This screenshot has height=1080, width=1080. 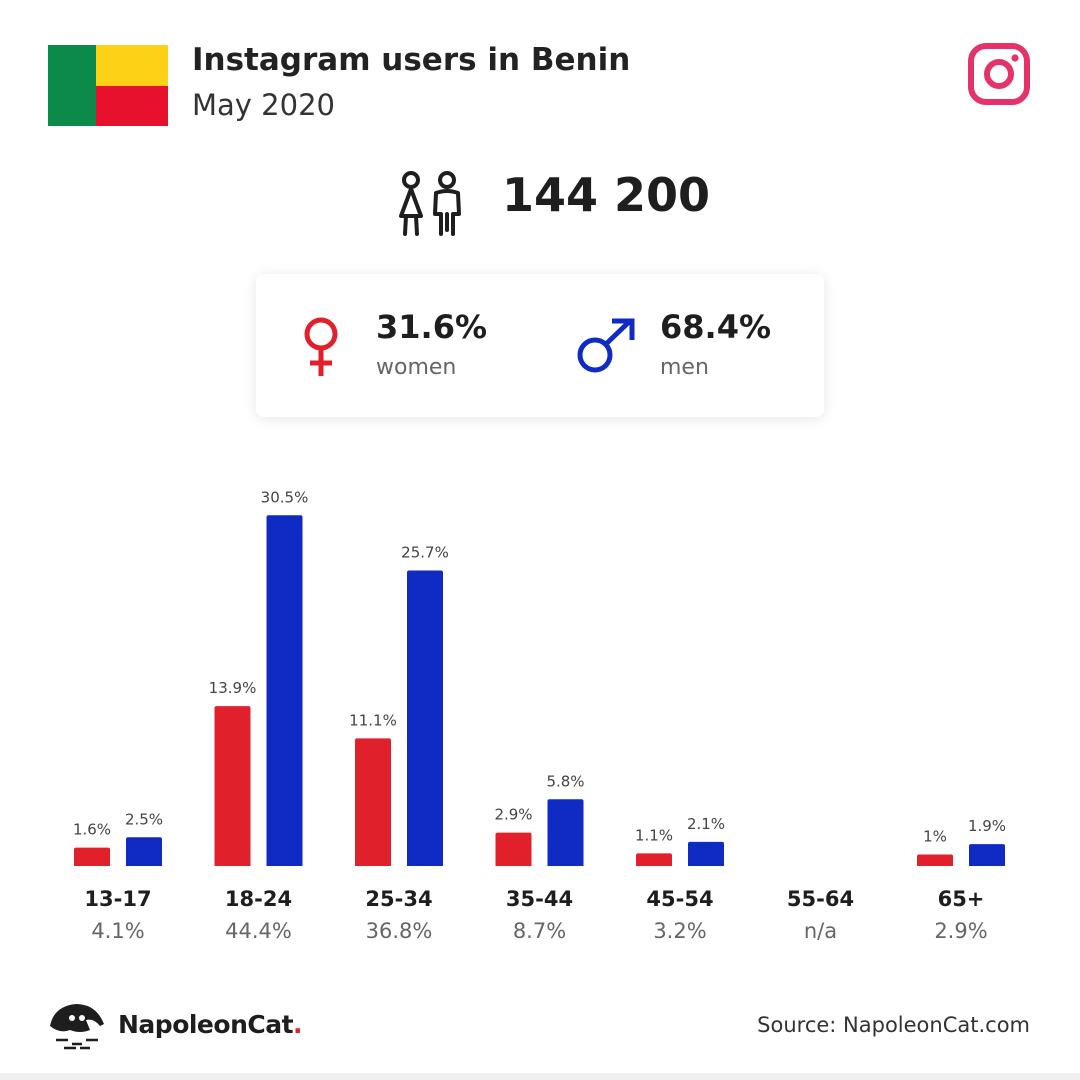 I want to click on brand-text: NapoleonCat, so click(x=206, y=1024).